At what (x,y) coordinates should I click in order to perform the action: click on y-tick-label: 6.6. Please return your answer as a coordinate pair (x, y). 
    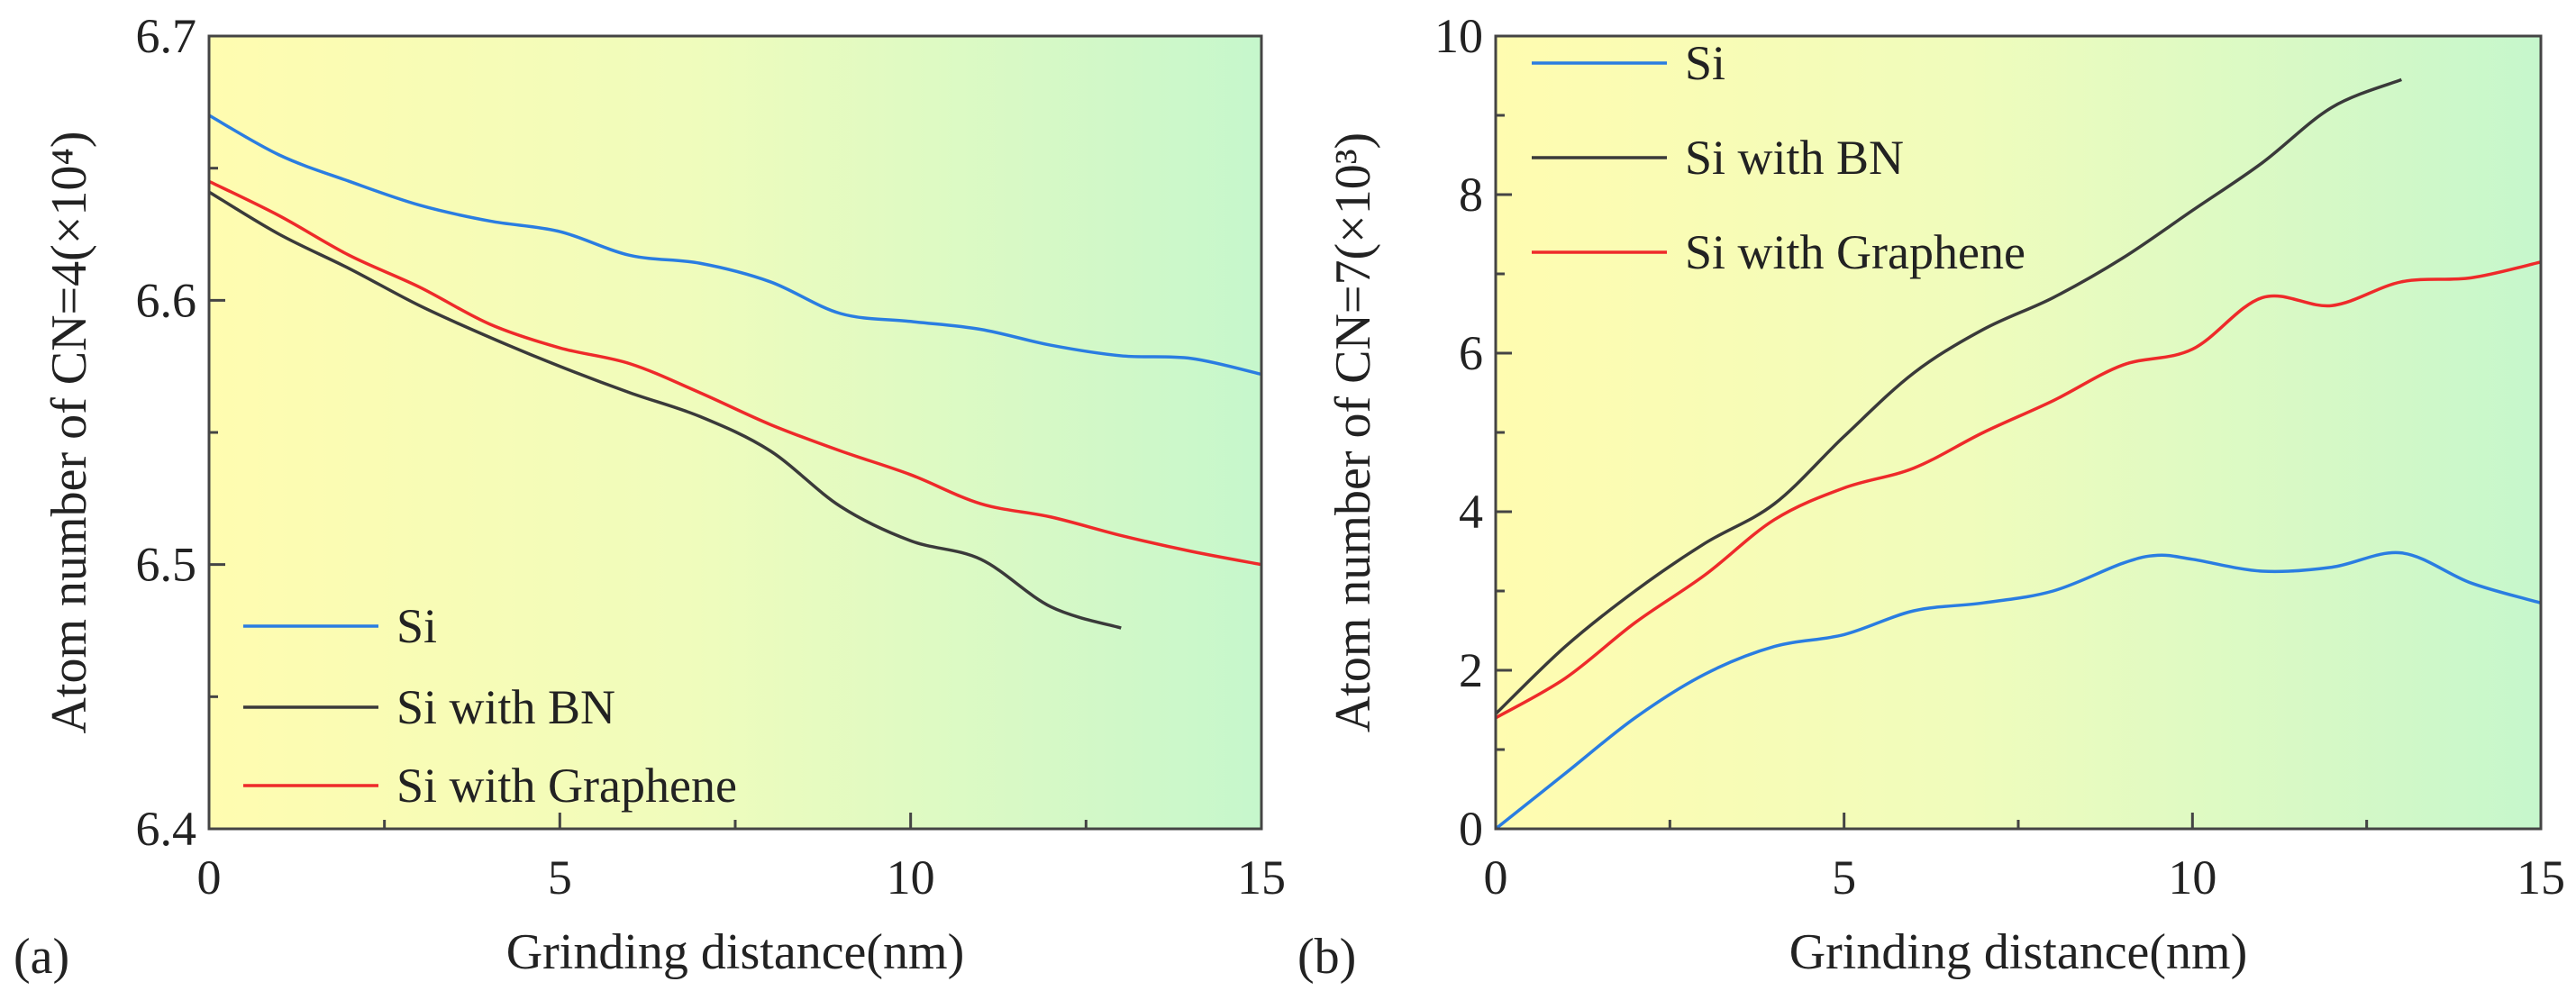
    Looking at the image, I should click on (166, 300).